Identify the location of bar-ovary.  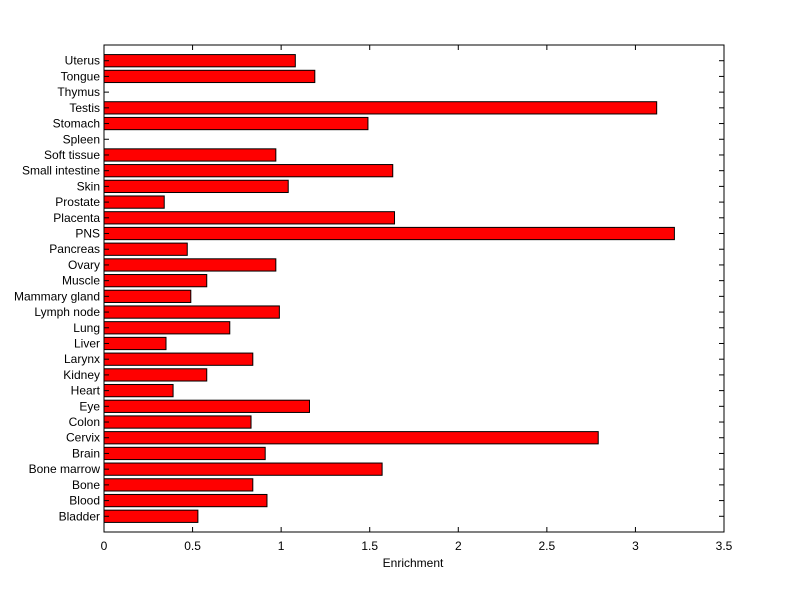
(190, 265).